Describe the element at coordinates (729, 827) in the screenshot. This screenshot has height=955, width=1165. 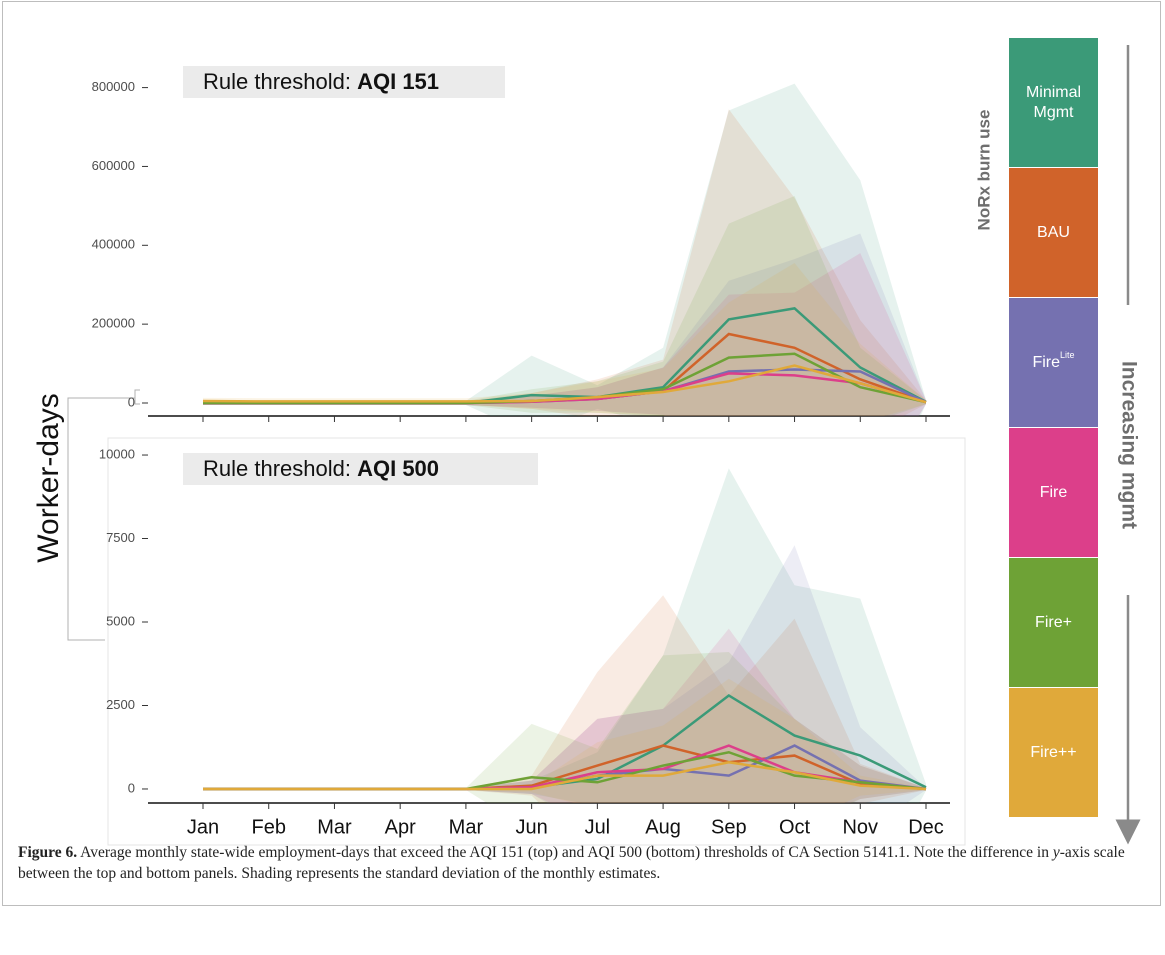
I see `x-tick-label: Sep` at that location.